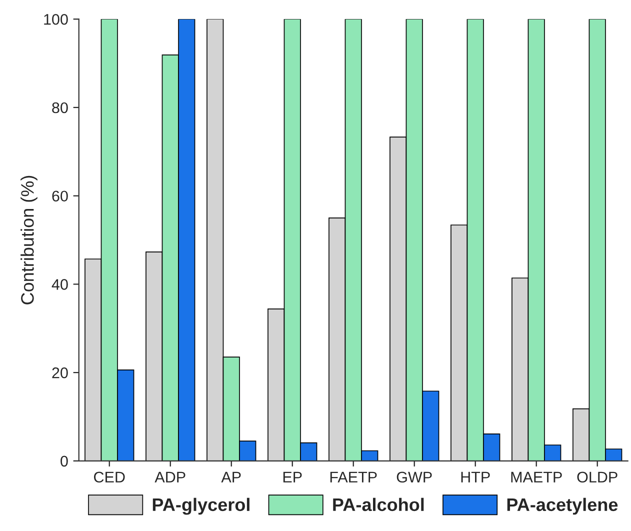 This screenshot has width=631, height=531. I want to click on x-tick-label: ADP, so click(170, 477).